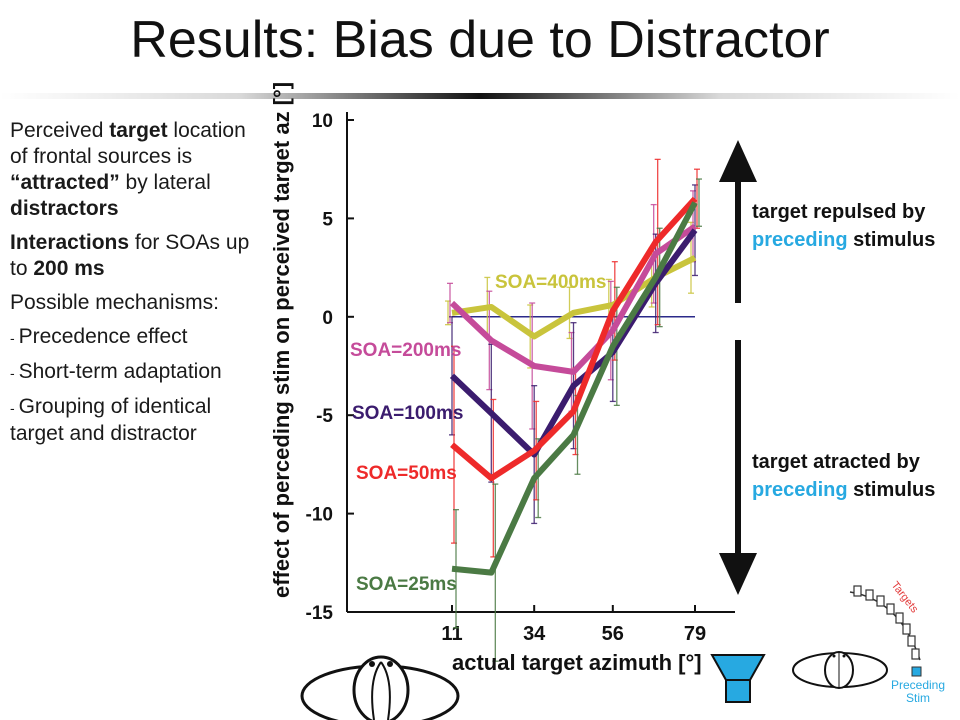 This screenshot has width=960, height=720. Describe the element at coordinates (69, 268) in the screenshot. I see `bullet-emphasis: 200 ms` at that location.